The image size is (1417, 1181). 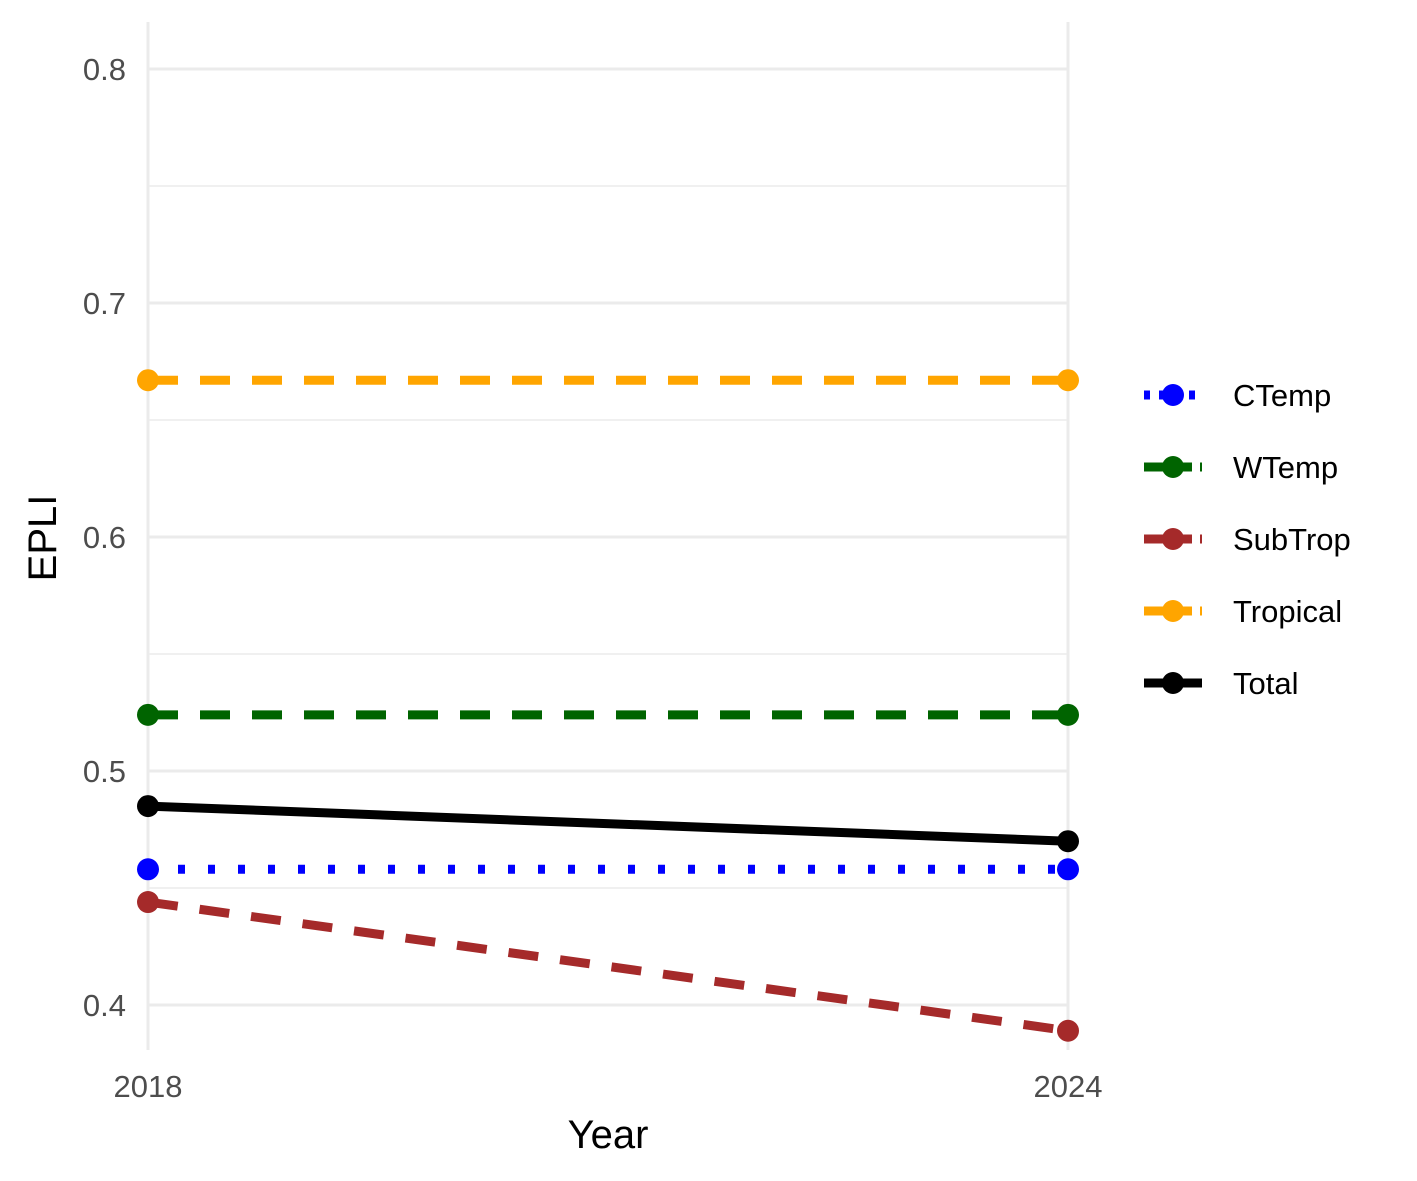 I want to click on x-tick-label: 2024, so click(x=1068, y=1086).